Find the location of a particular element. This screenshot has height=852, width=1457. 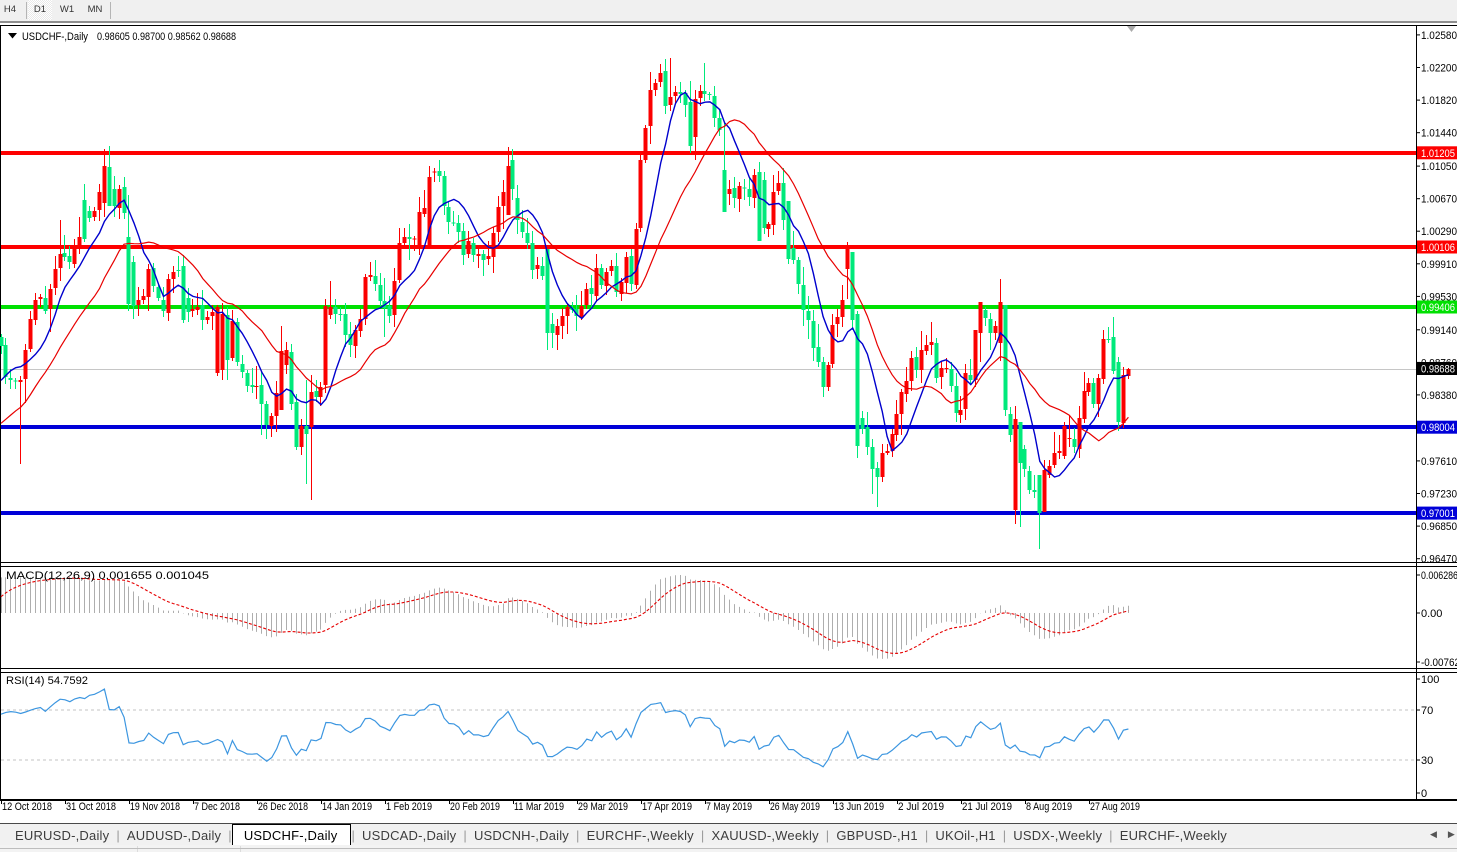

svg-text: 0.98380 is located at coordinates (1439, 396).